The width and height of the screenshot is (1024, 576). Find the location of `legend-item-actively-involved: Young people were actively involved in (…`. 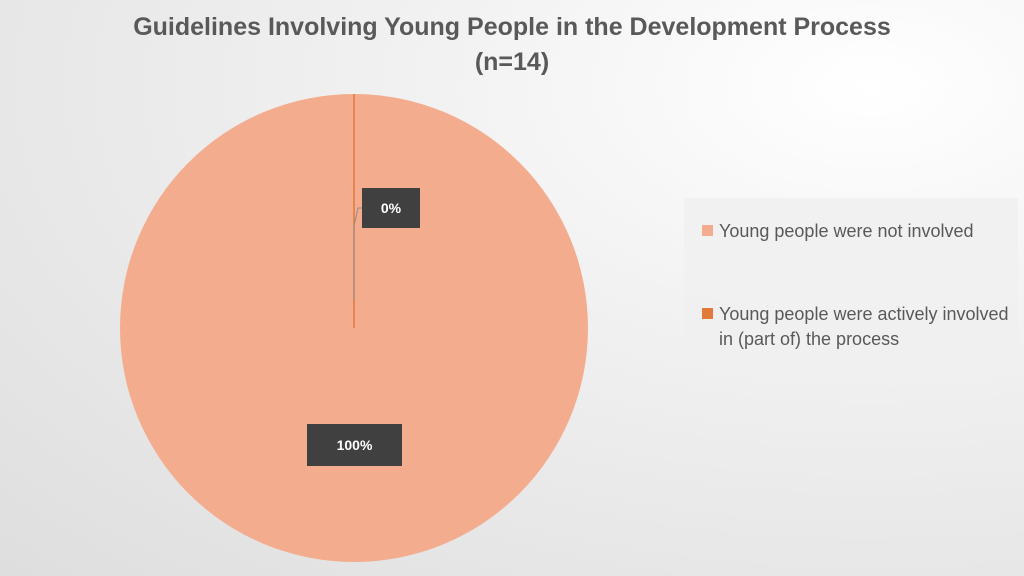

legend-item-actively-involved: Young people were actively involved in (… is located at coordinates (860, 327).